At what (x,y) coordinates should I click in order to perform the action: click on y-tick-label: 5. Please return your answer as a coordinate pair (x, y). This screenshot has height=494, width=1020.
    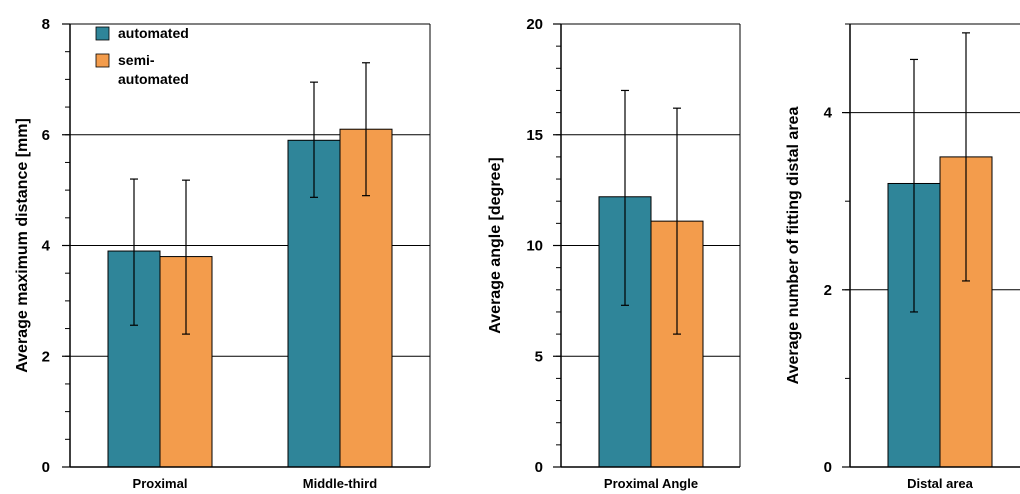
    Looking at the image, I should click on (539, 356).